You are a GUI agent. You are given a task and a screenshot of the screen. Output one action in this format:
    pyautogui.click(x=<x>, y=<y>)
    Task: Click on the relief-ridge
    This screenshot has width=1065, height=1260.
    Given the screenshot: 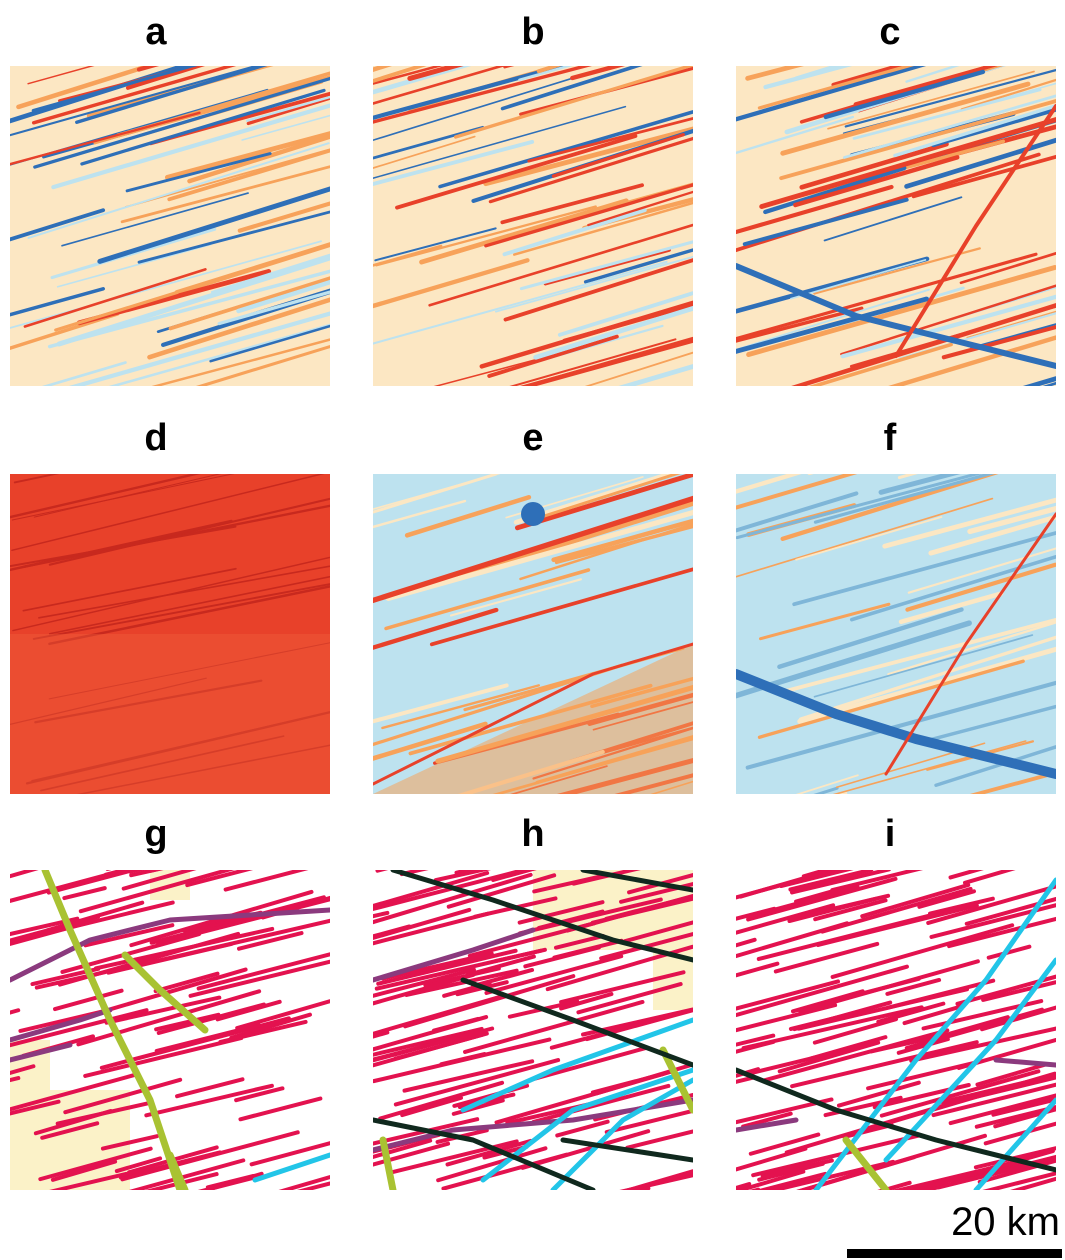 What is the action you would take?
    pyautogui.click(x=970, y=644)
    